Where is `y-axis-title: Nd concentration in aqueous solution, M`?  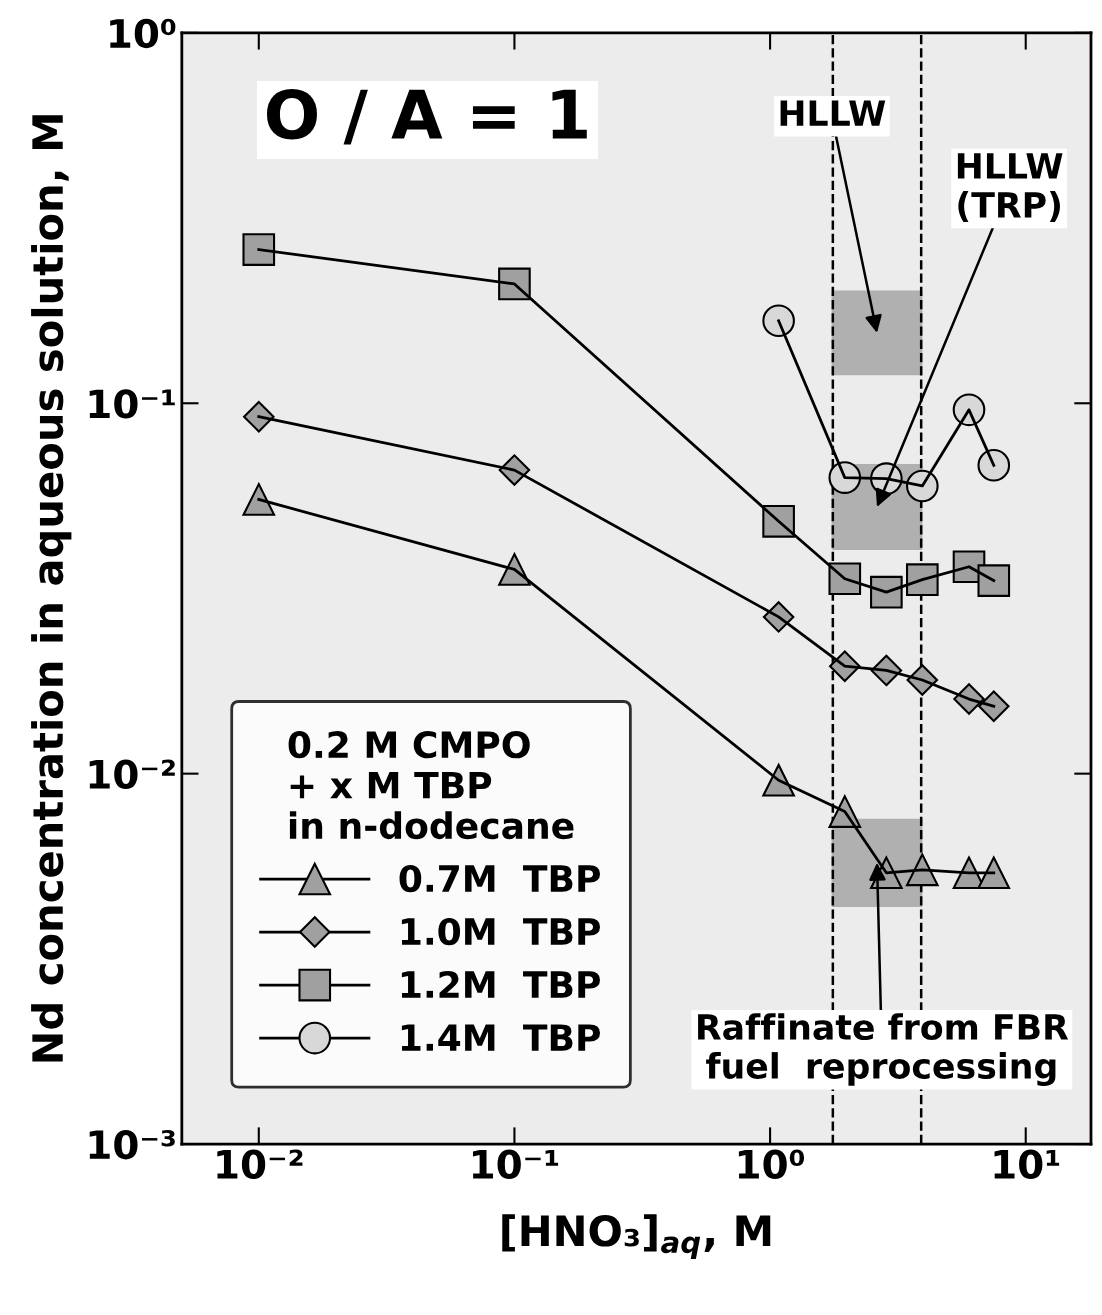 y-axis-title: Nd concentration in aqueous solution, M is located at coordinates (51, 588).